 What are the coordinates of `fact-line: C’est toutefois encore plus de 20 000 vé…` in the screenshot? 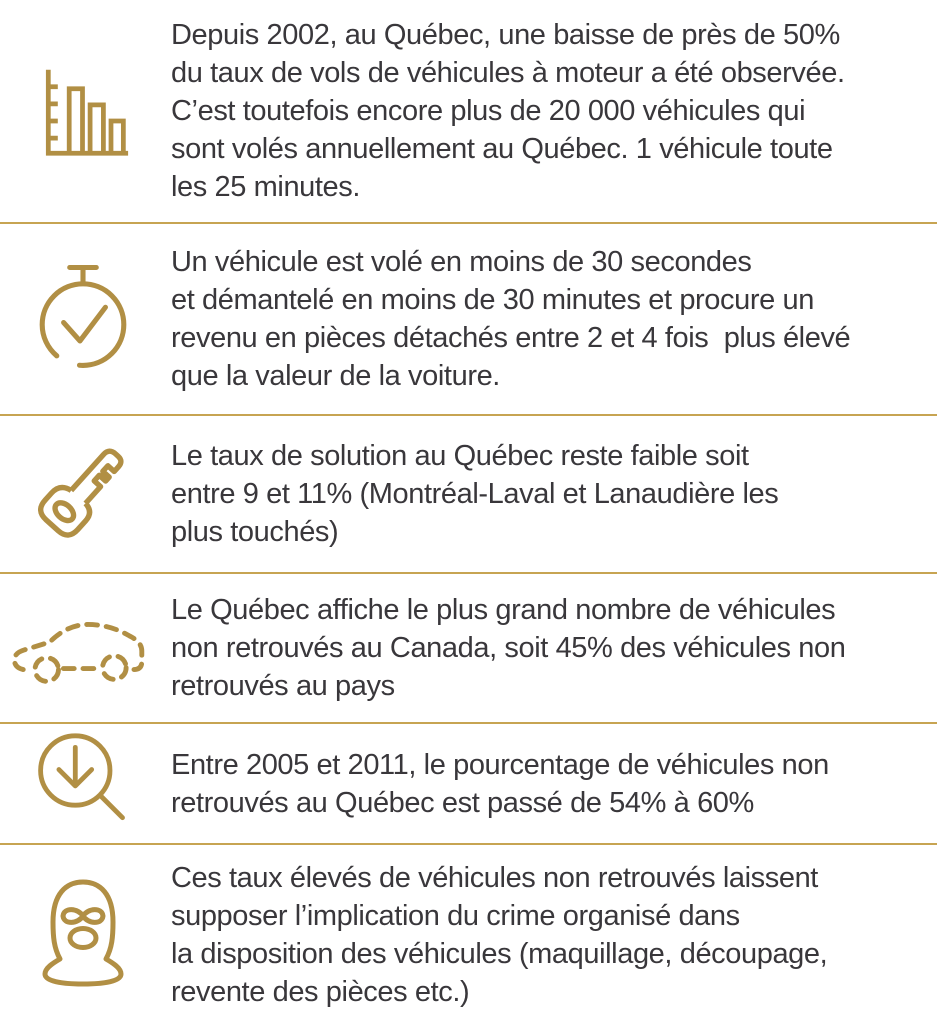 It's located at (488, 111).